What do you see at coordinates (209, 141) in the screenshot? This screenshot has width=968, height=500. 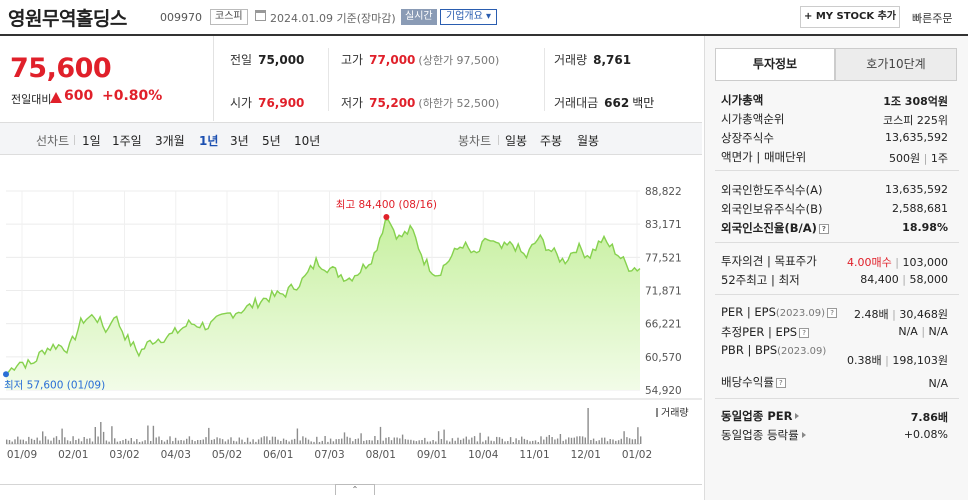 I see `period-1year: 1년` at bounding box center [209, 141].